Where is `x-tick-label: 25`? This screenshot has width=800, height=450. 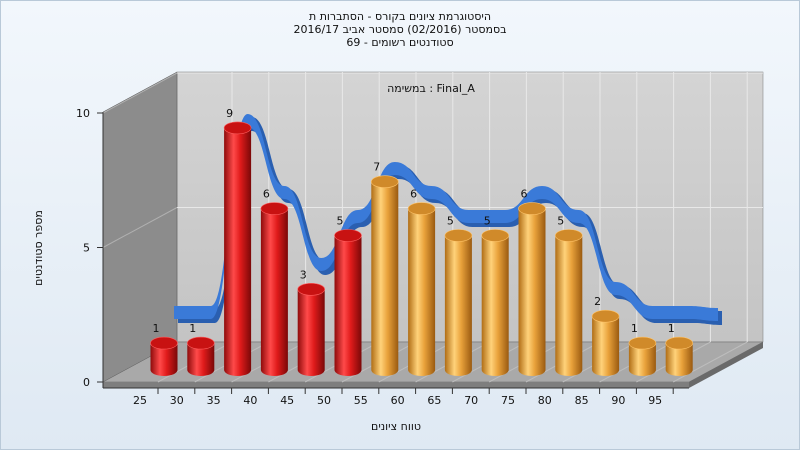
x-tick-label: 25 is located at coordinates (140, 400).